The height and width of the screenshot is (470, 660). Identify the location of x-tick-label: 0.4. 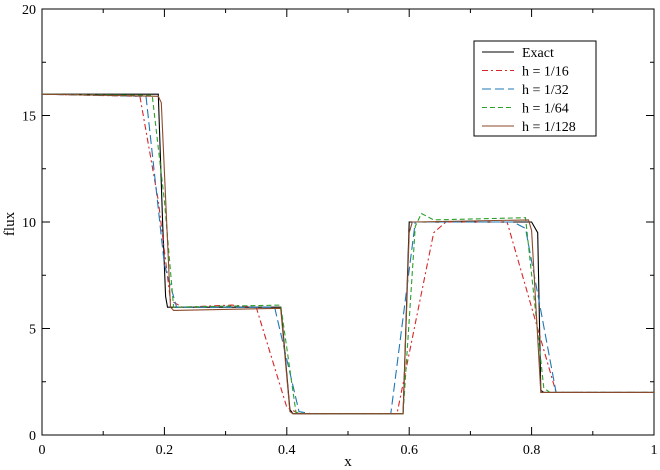
(287, 450).